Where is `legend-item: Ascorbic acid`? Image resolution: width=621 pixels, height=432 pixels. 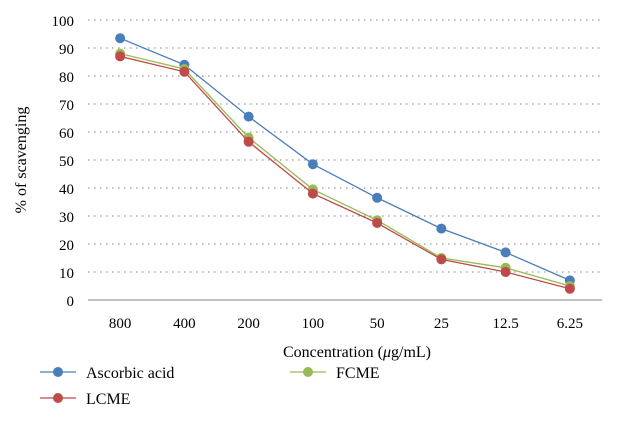
legend-item: Ascorbic acid is located at coordinates (107, 373).